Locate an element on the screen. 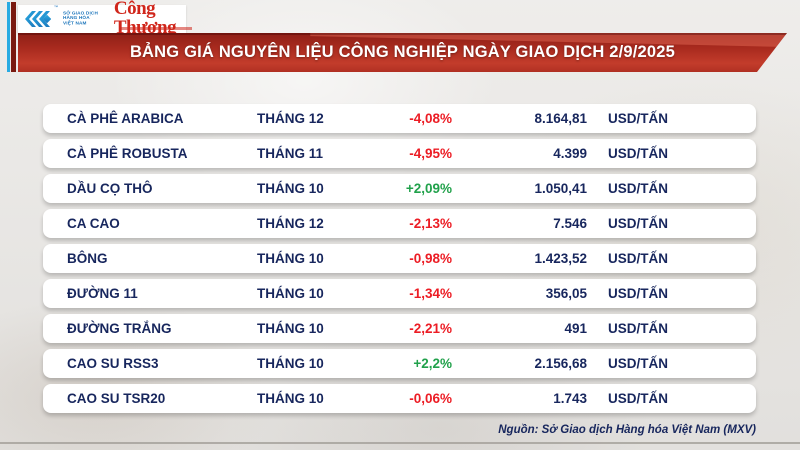 Image resolution: width=800 pixels, height=450 pixels. contract-month-cell: THÁNG 11 is located at coordinates (290, 153).